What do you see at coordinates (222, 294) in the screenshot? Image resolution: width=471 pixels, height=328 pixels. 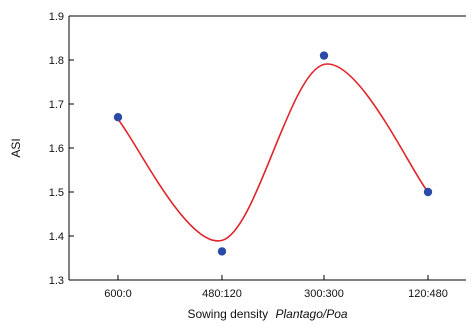 I see `x-tick-label: 480:120` at bounding box center [222, 294].